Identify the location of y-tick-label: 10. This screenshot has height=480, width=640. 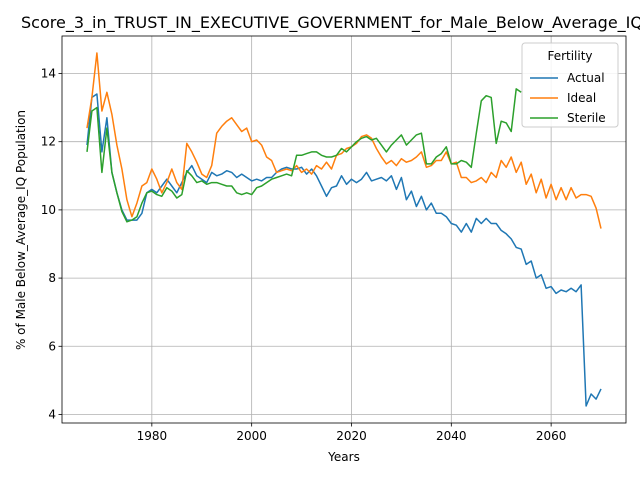
(48, 210).